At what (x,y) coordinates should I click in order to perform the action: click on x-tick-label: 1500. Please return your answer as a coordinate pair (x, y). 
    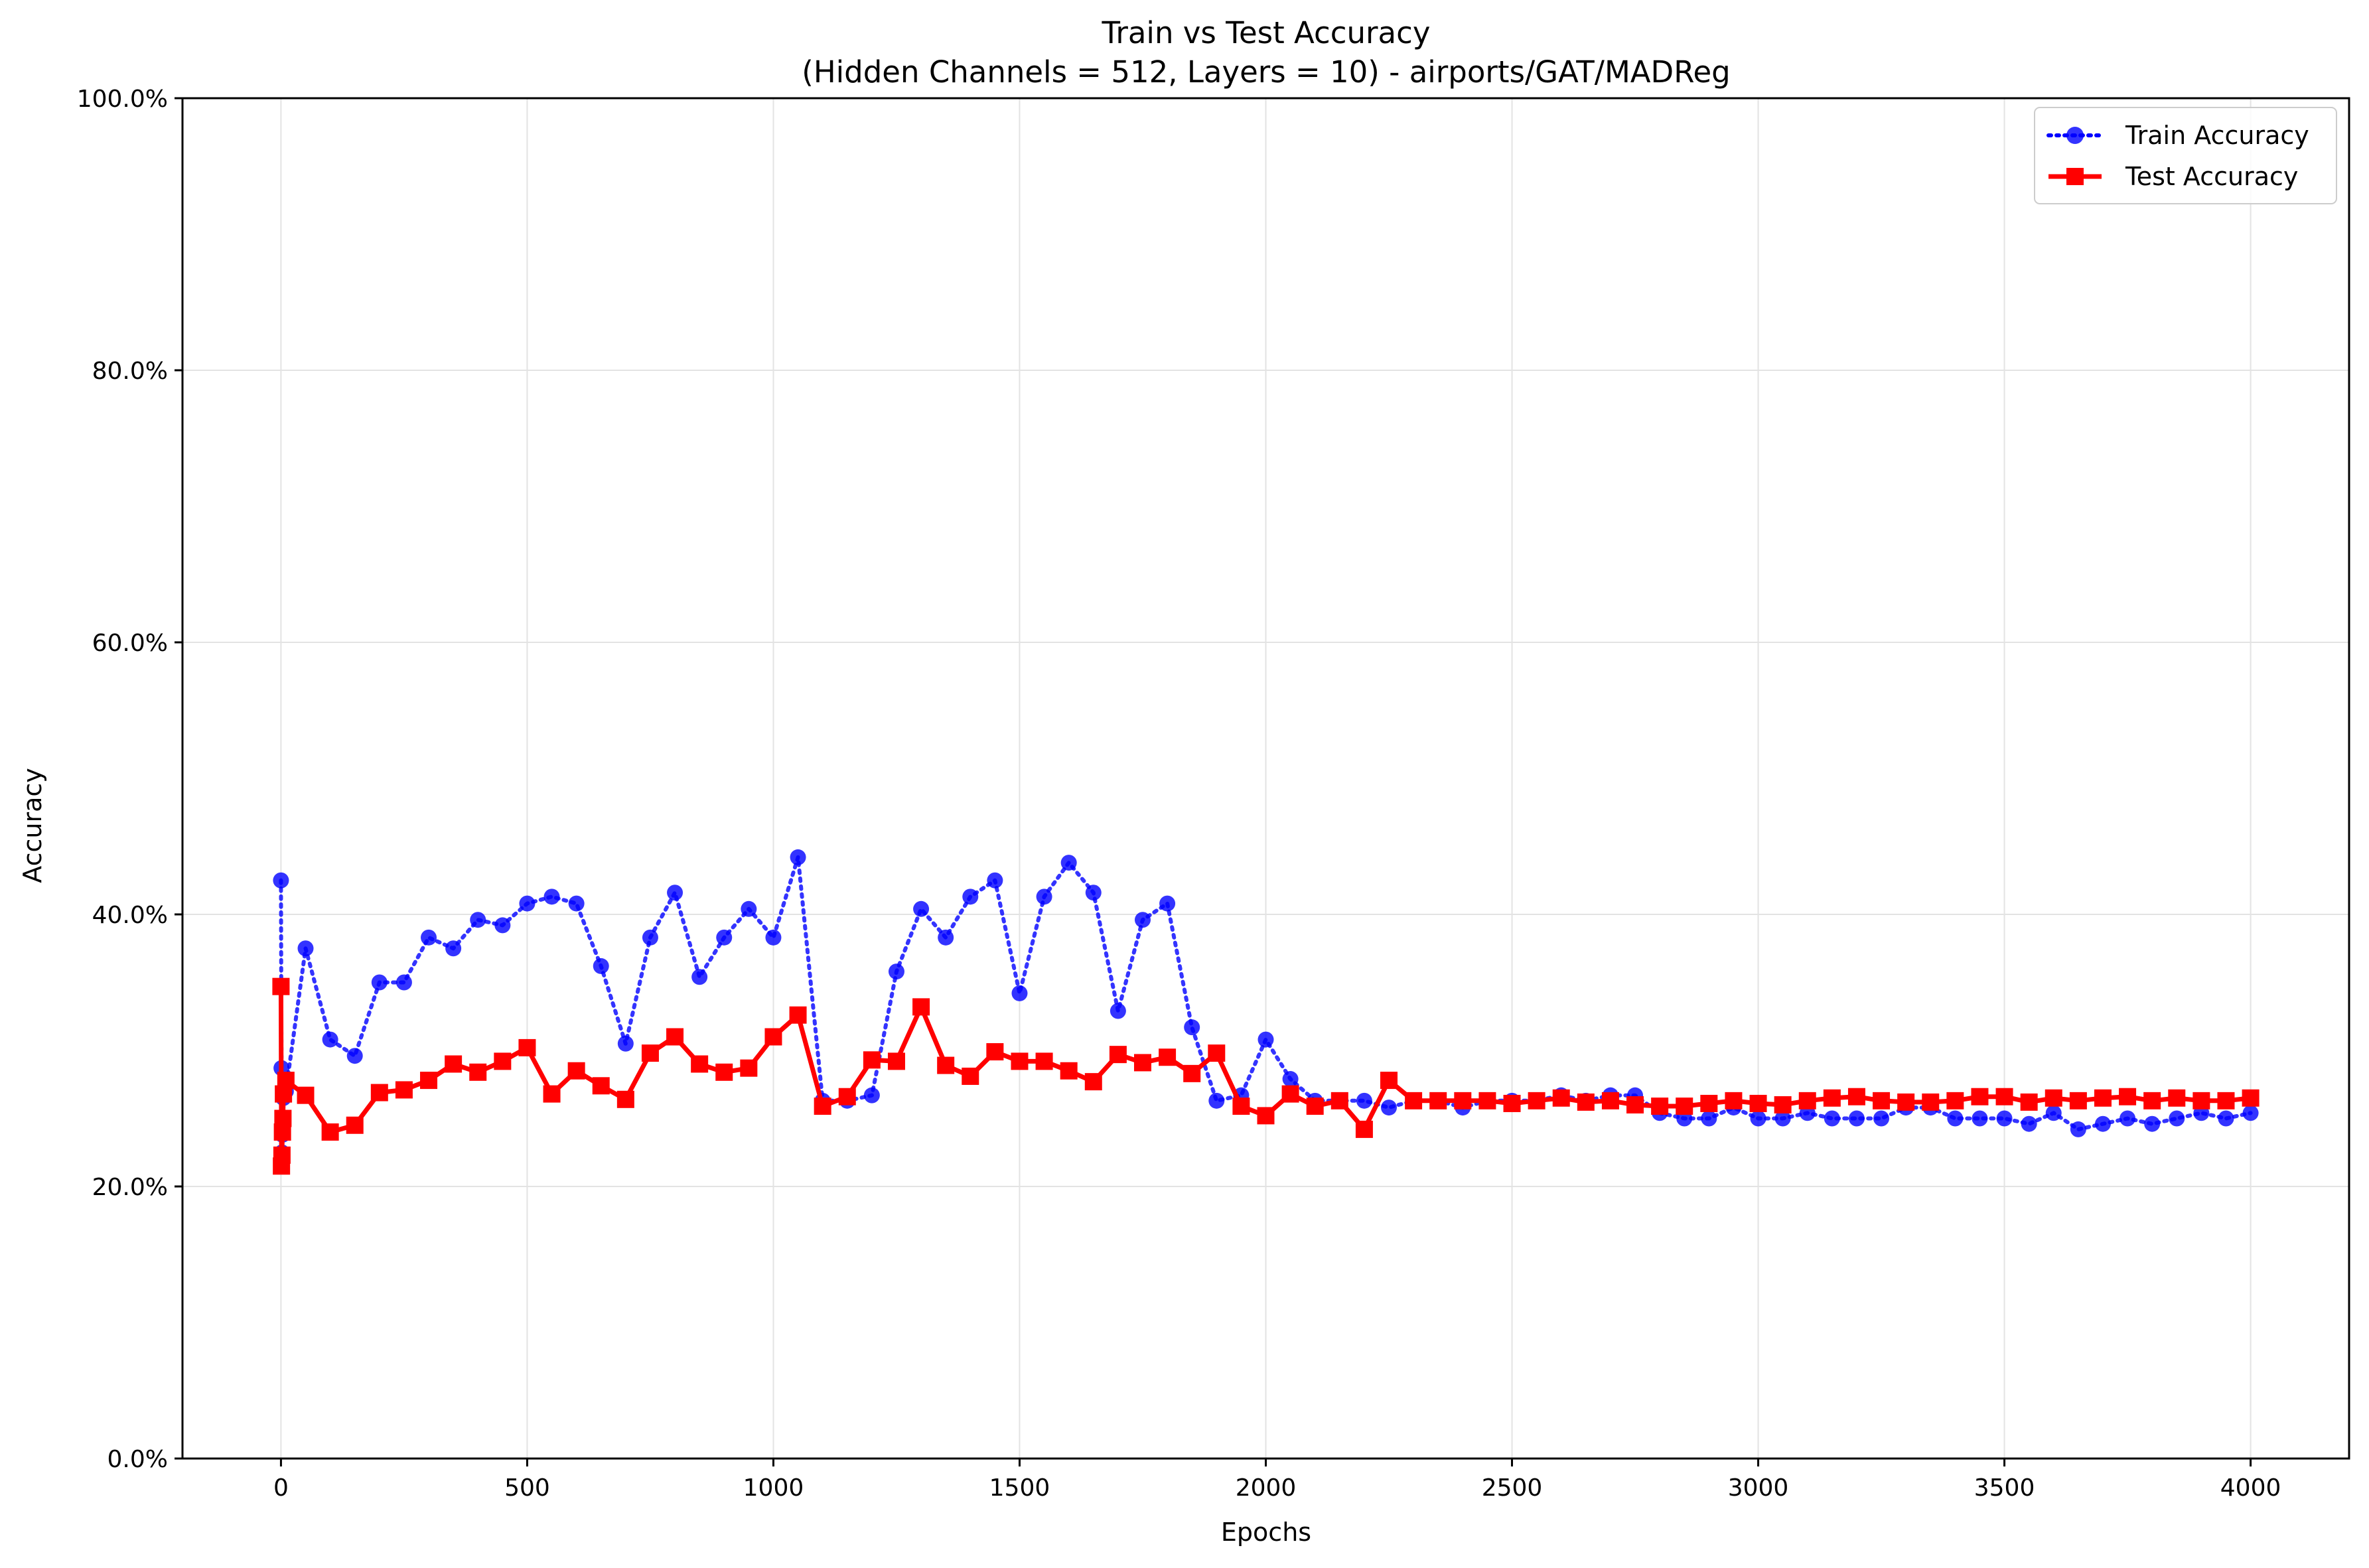
    Looking at the image, I should click on (1020, 1488).